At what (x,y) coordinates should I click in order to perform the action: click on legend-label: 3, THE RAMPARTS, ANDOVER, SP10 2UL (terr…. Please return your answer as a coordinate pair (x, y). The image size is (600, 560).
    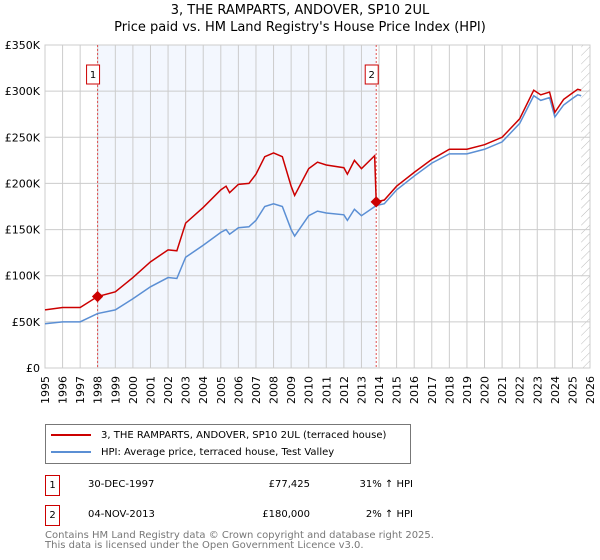
    Looking at the image, I should click on (244, 435).